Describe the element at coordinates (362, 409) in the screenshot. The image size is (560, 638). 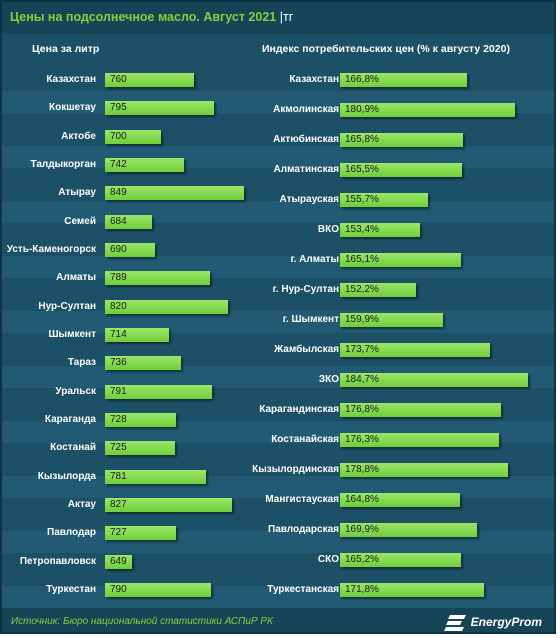
I see `data-label: 176,8%` at that location.